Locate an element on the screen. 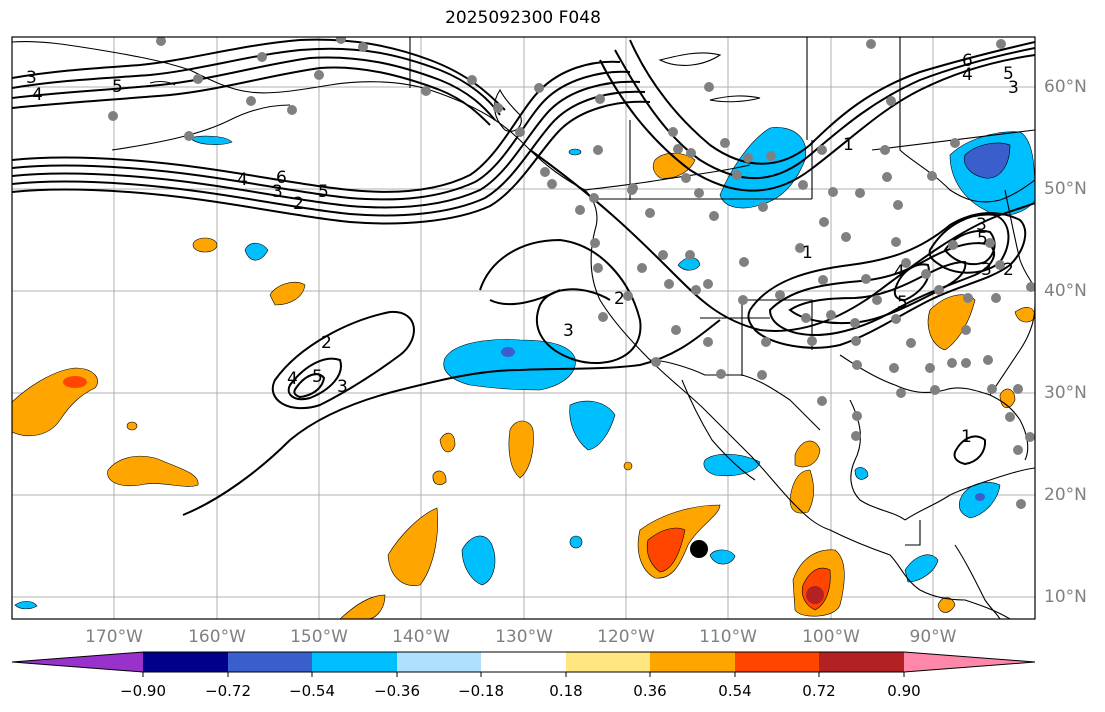 This screenshot has width=1105, height=712. storm-center-marker is located at coordinates (699, 549).